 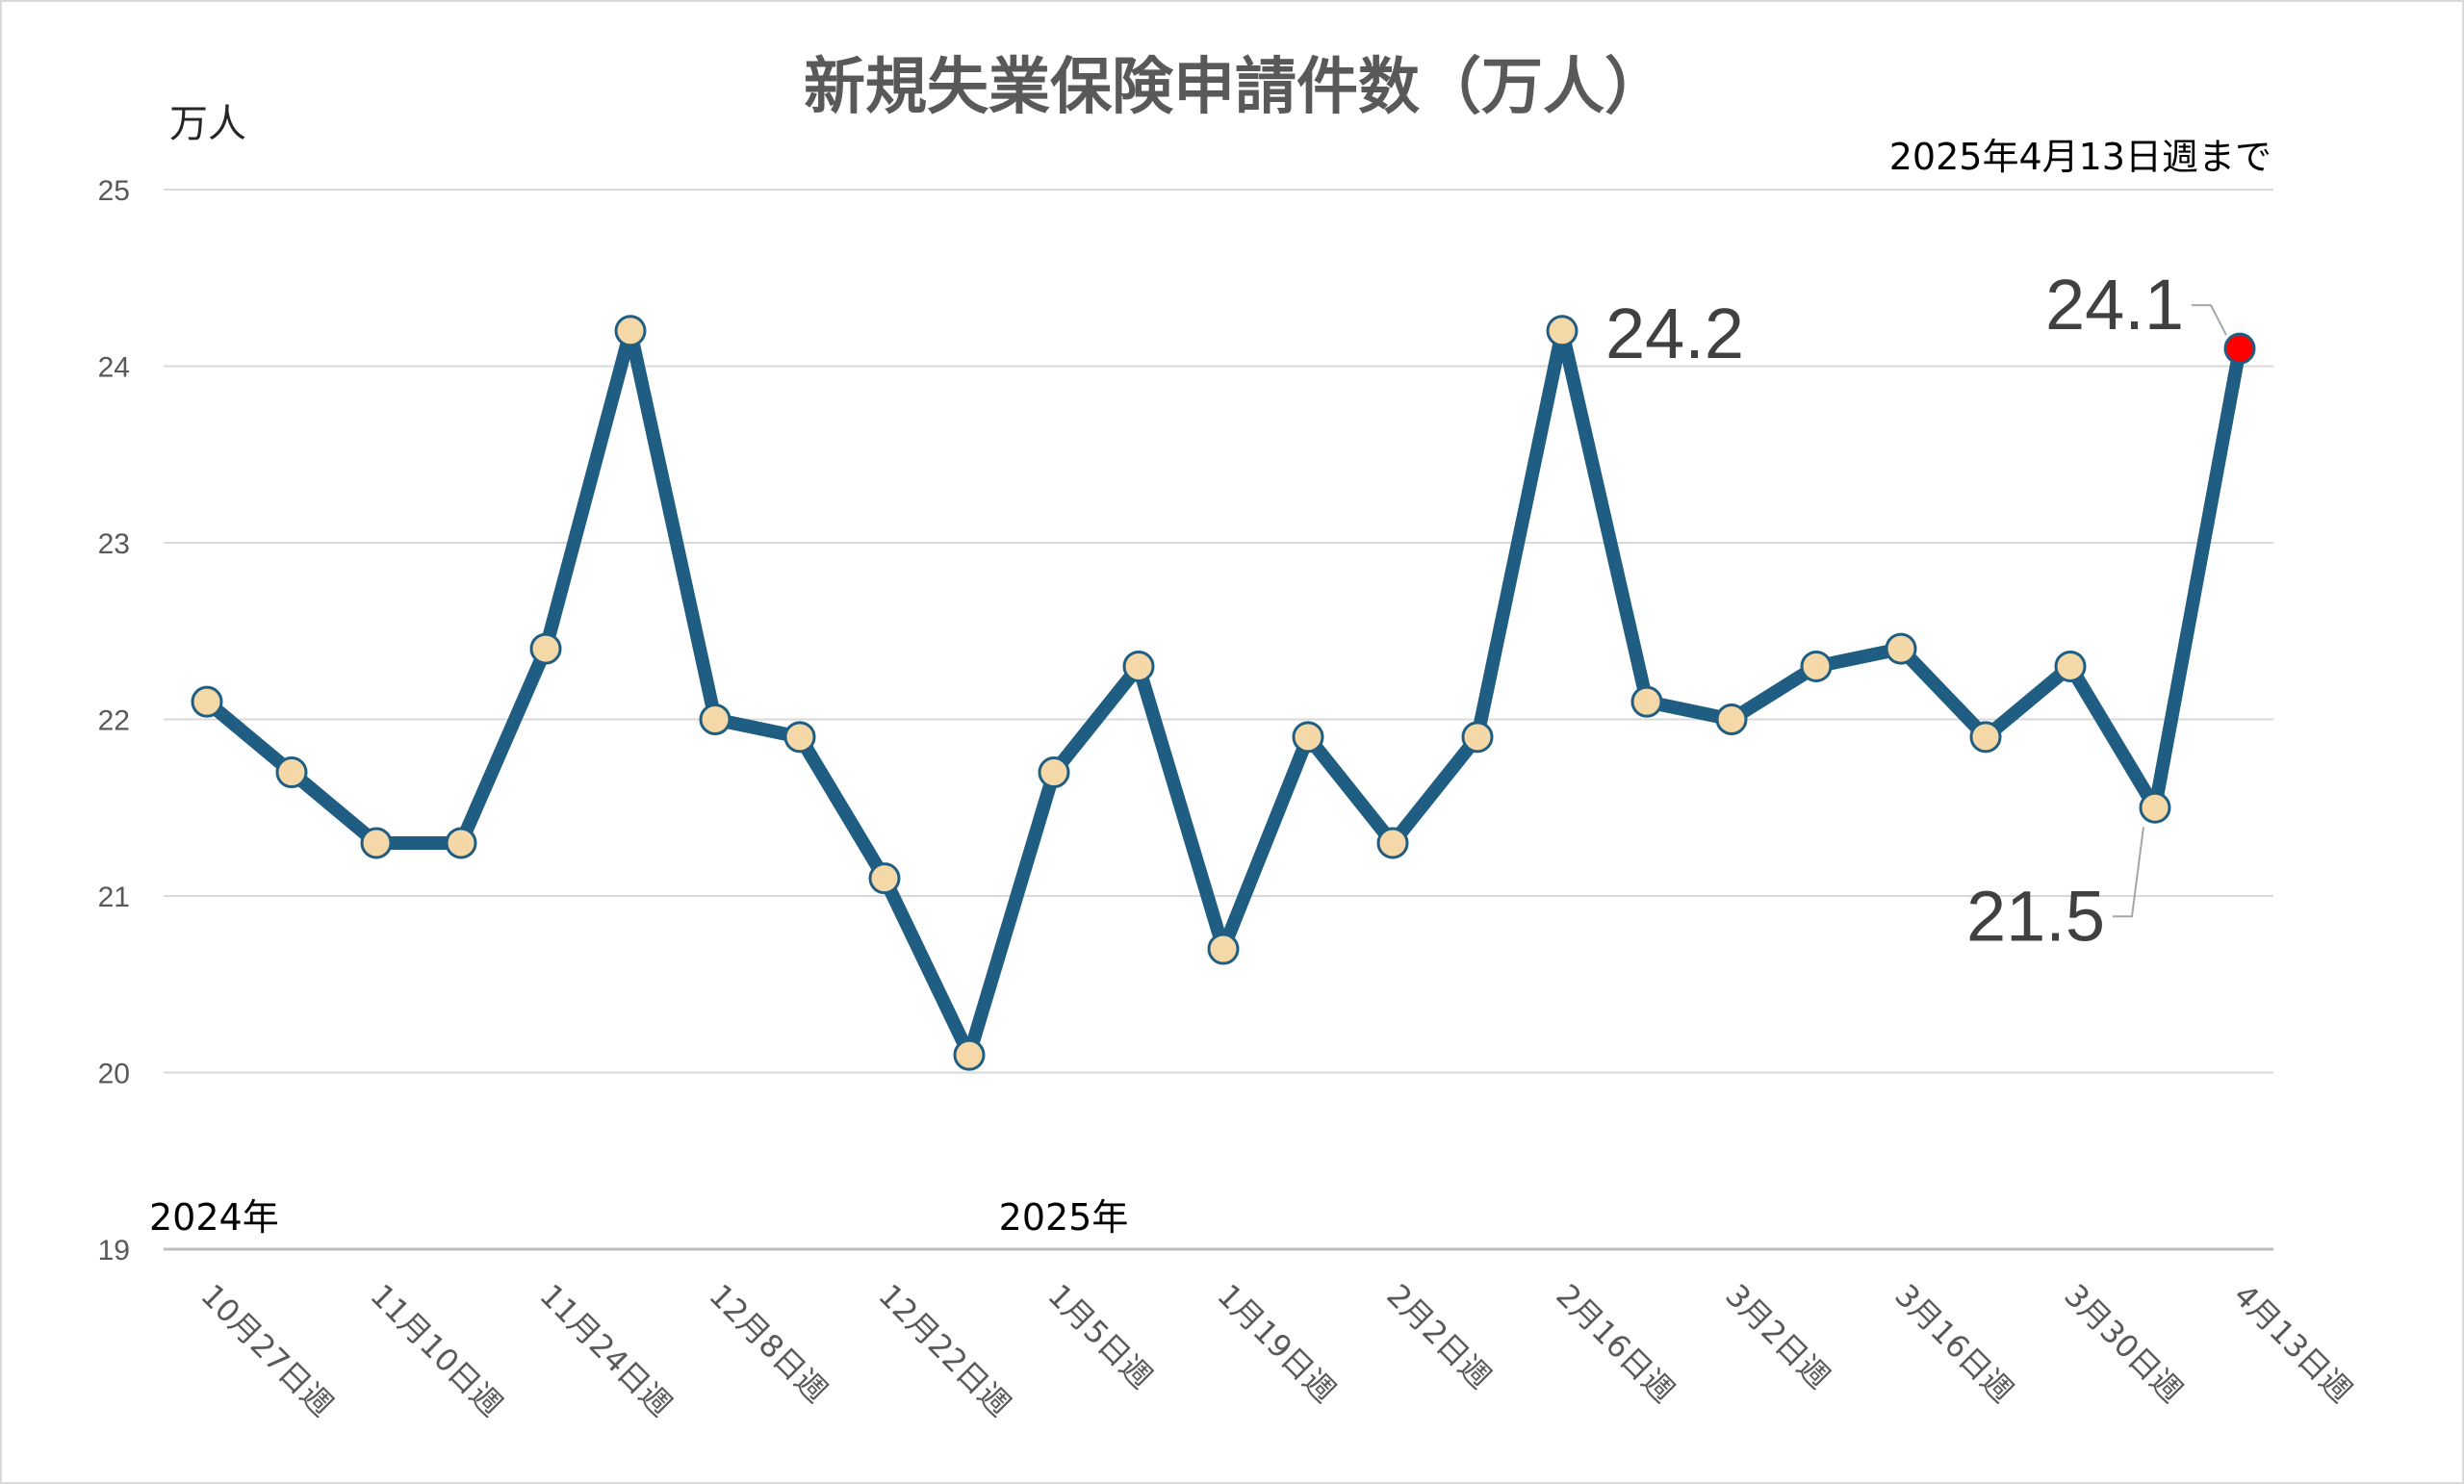 What do you see at coordinates (1235, 87) in the screenshot?
I see `chart-title: 新規失業保険申請件数（万人）` at bounding box center [1235, 87].